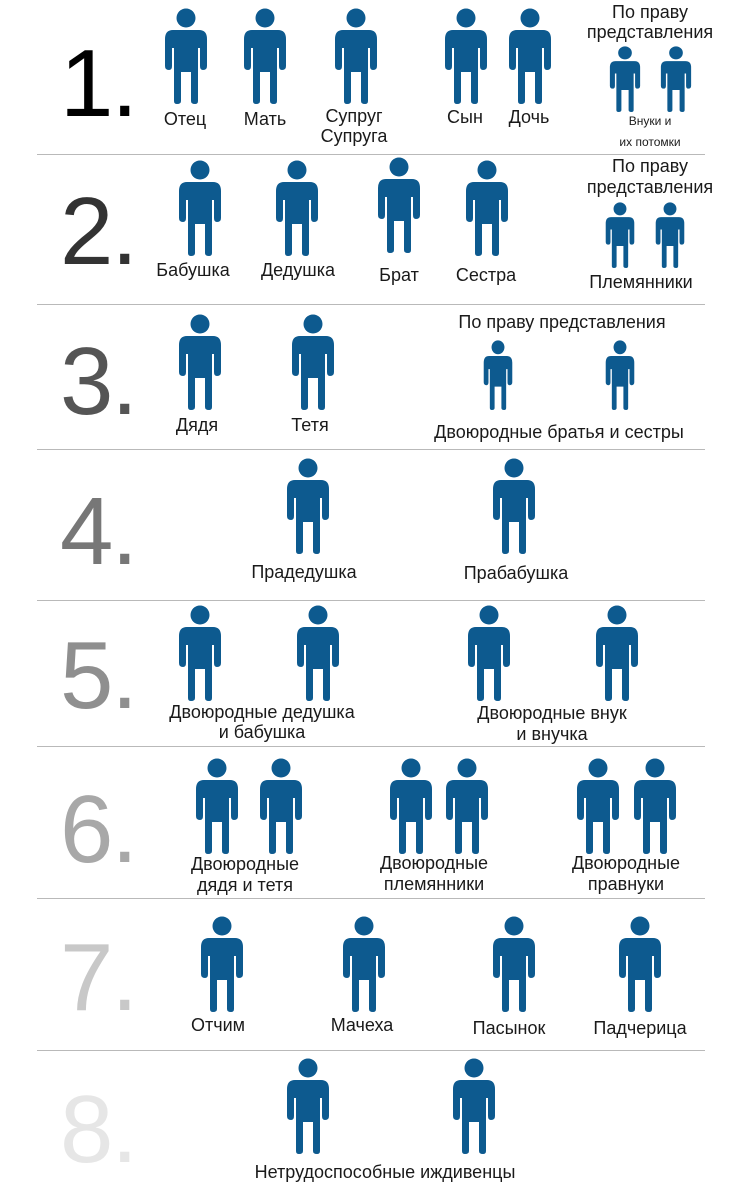 Image resolution: width=743 pixels, height=1200 pixels. What do you see at coordinates (298, 270) in the screenshot?
I see `relative-label: Дедушка` at bounding box center [298, 270].